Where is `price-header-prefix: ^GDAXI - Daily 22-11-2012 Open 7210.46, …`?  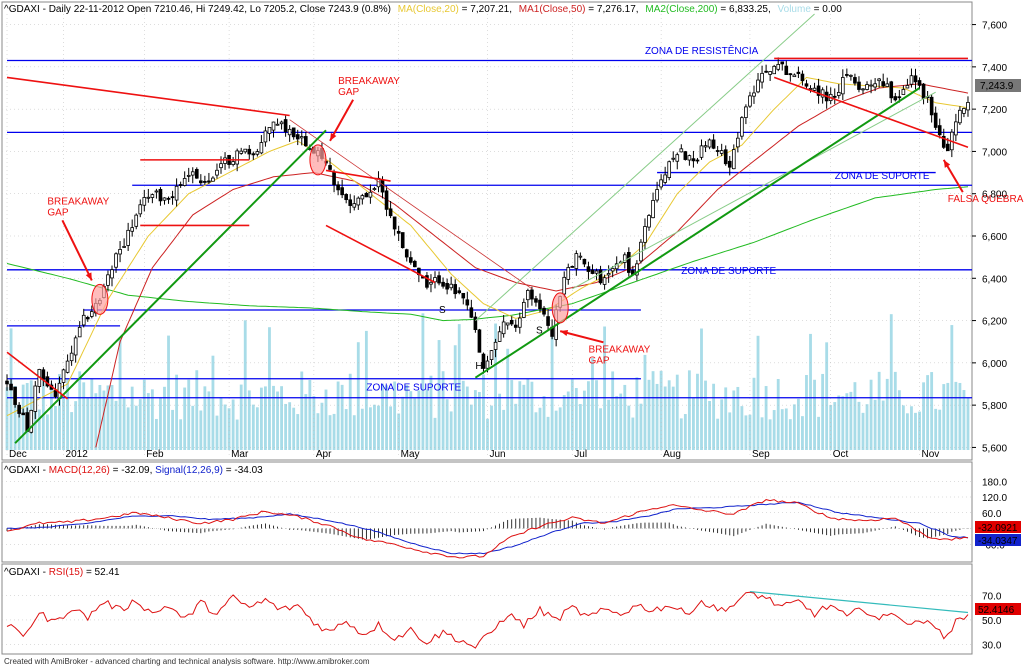
price-header-prefix: ^GDAXI - Daily 22-11-2012 Open 7210.46, … is located at coordinates (197, 9).